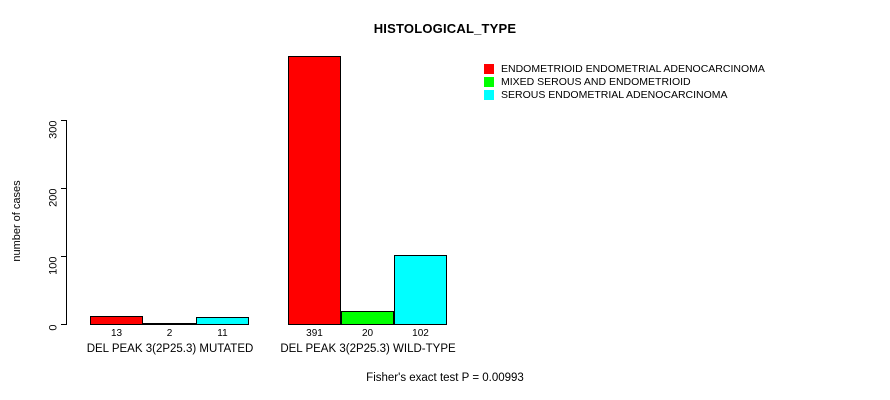 The width and height of the screenshot is (890, 400). What do you see at coordinates (596, 82) in the screenshot?
I see `legend-label-mixed: MIXED SEROUS AND ENDOMETRIOID` at bounding box center [596, 82].